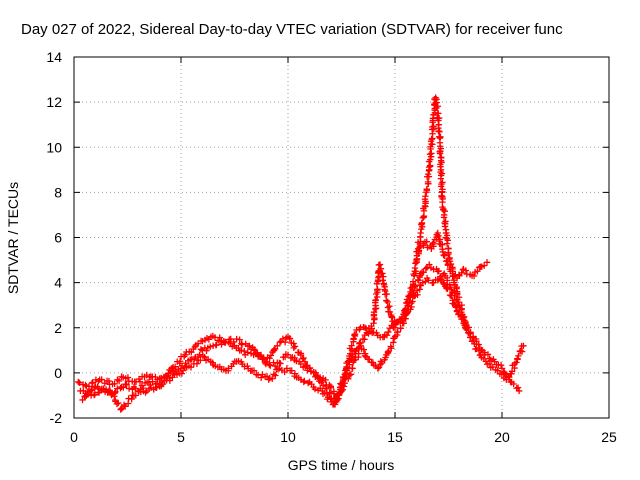 The height and width of the screenshot is (480, 640). I want to click on y-tick-label: 12, so click(54, 102).